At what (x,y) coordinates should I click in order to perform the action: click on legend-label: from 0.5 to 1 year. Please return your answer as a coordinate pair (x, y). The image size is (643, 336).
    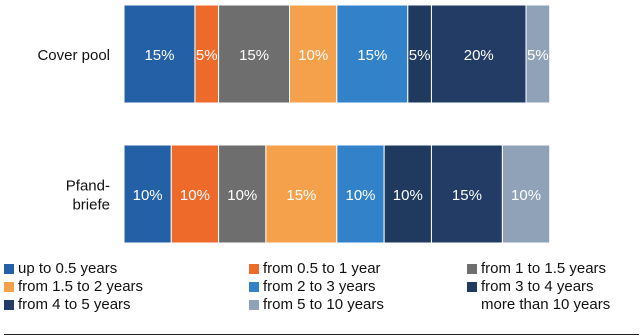
    Looking at the image, I should click on (322, 268).